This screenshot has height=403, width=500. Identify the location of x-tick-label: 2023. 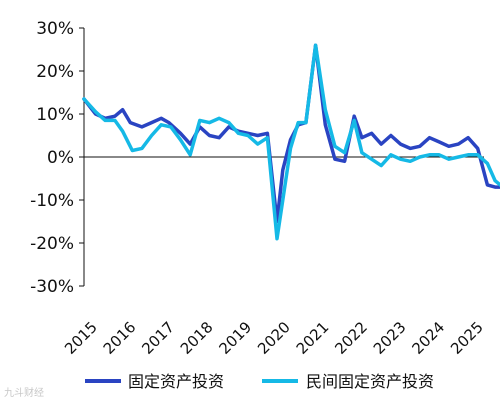
(390, 338).